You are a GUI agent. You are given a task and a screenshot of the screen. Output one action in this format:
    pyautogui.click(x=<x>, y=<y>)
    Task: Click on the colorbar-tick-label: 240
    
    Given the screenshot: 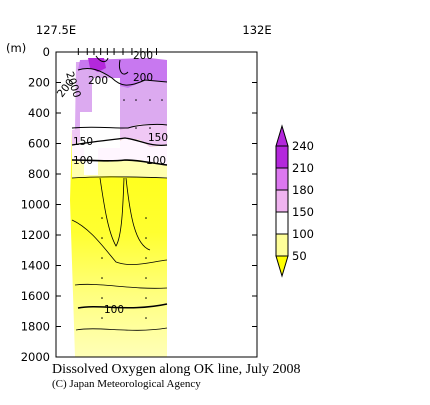 What is the action you would take?
    pyautogui.click(x=303, y=146)
    